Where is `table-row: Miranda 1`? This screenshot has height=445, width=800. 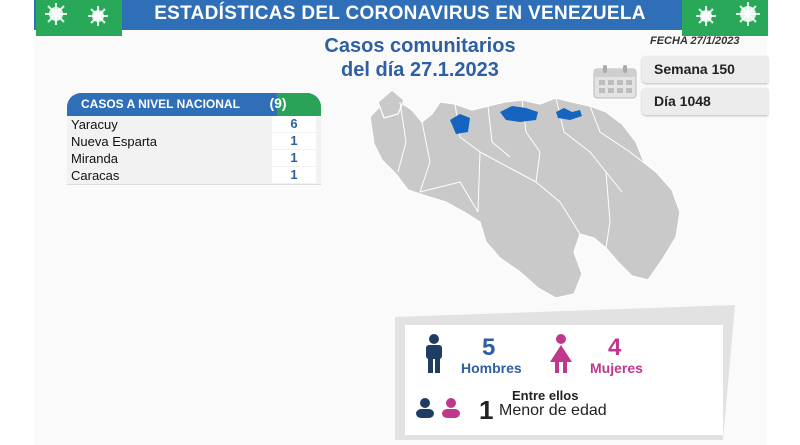
table-row: Miranda 1 is located at coordinates (194, 159).